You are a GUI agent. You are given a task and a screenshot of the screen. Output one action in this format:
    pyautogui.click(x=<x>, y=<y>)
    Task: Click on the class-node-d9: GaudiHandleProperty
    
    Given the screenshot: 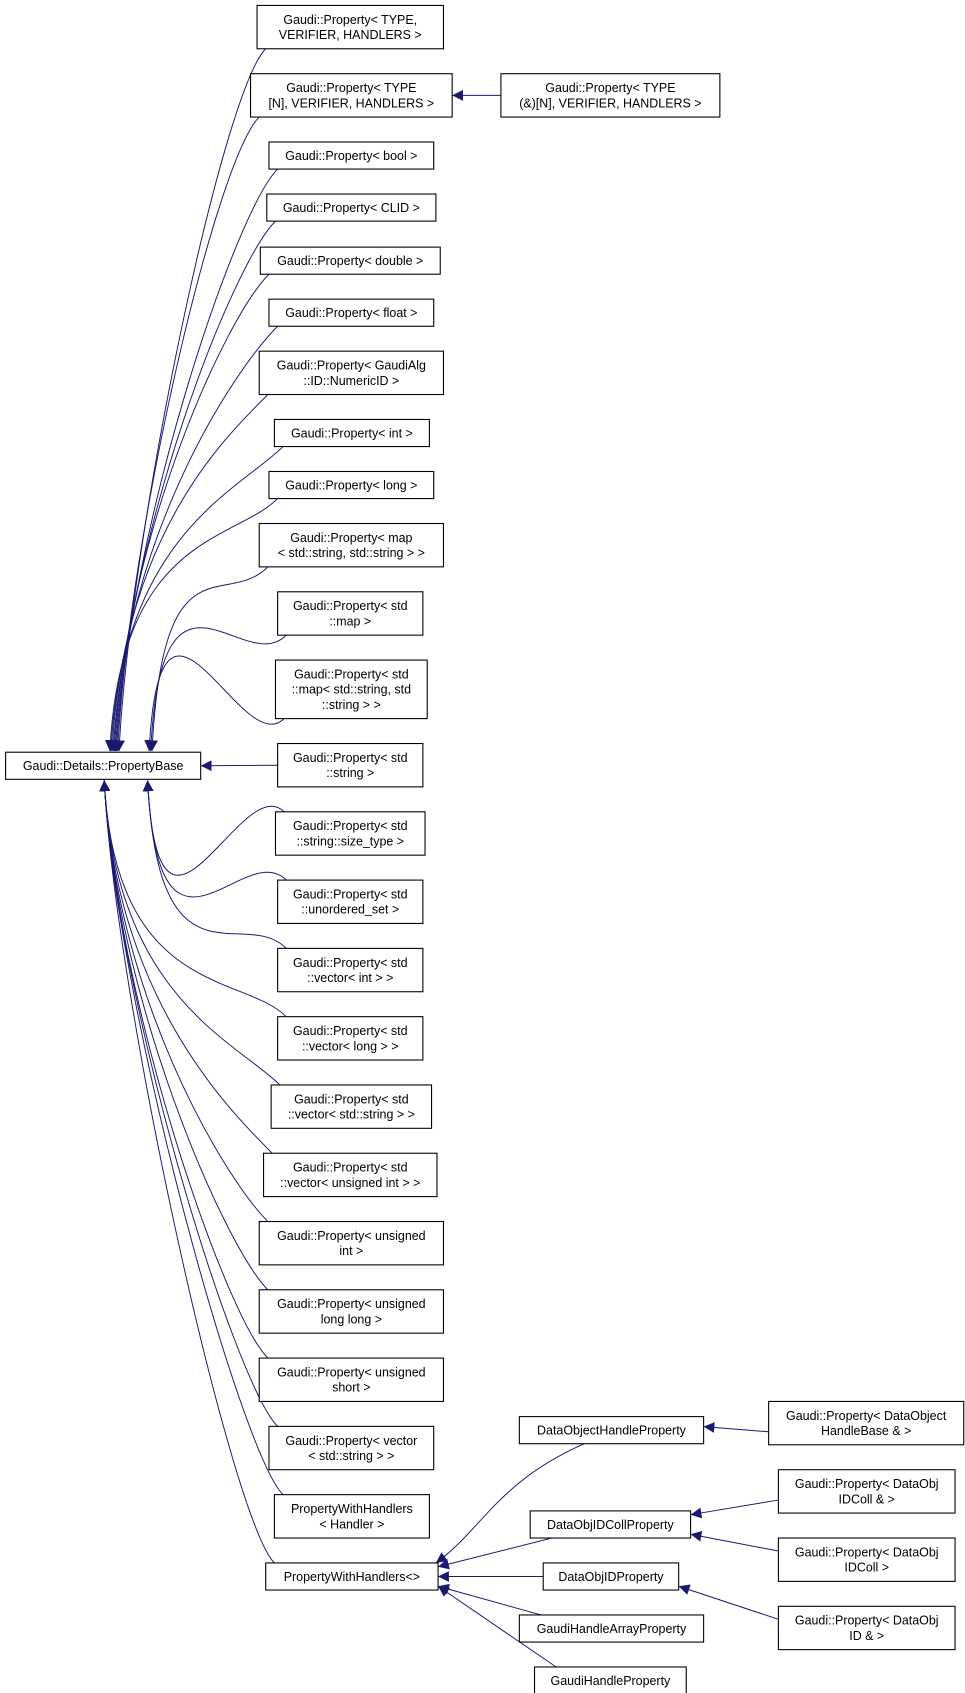 What is the action you would take?
    pyautogui.click(x=610, y=1679)
    